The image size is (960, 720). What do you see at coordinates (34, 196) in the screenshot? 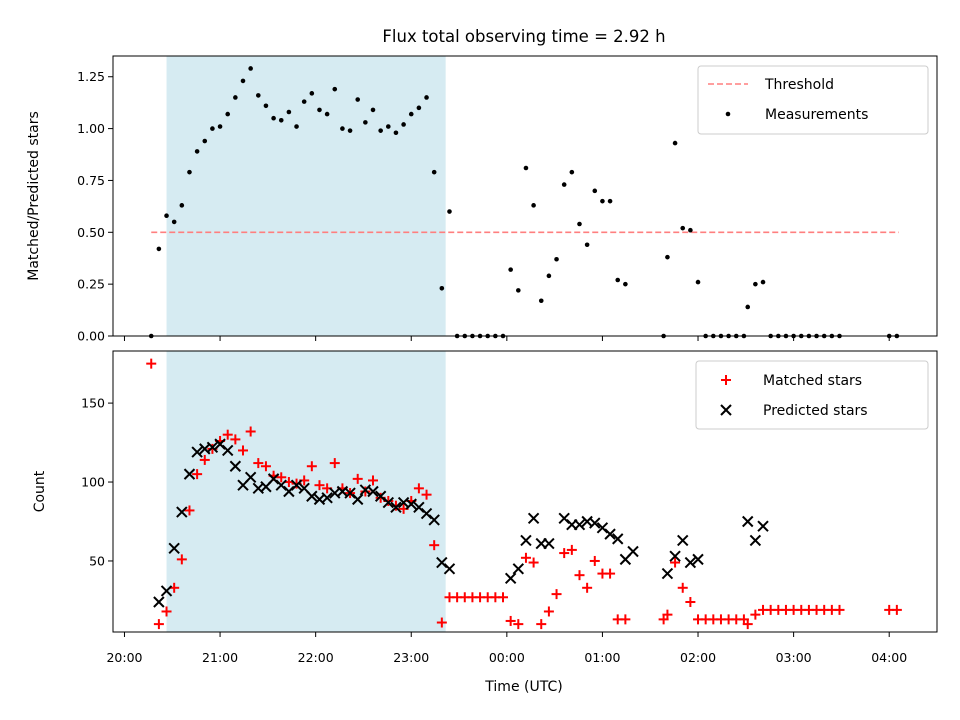
I see `top-y-axis-label: Matched/Predicted stars` at bounding box center [34, 196].